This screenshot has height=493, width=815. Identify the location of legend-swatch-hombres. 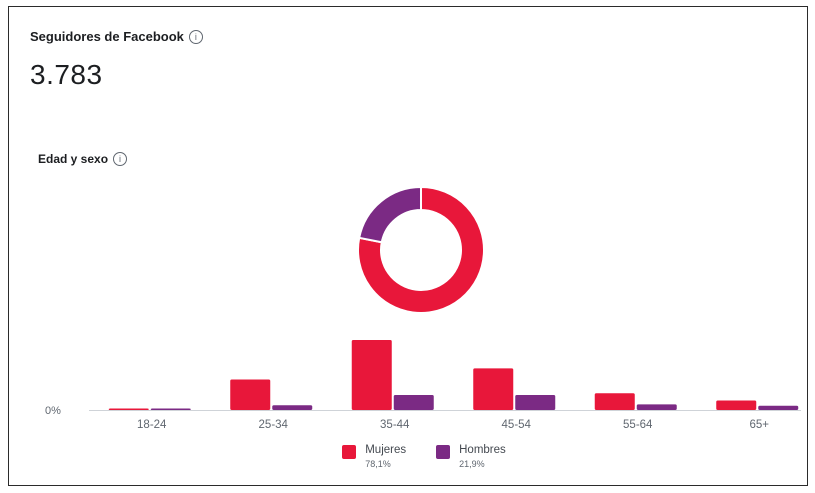
(443, 452).